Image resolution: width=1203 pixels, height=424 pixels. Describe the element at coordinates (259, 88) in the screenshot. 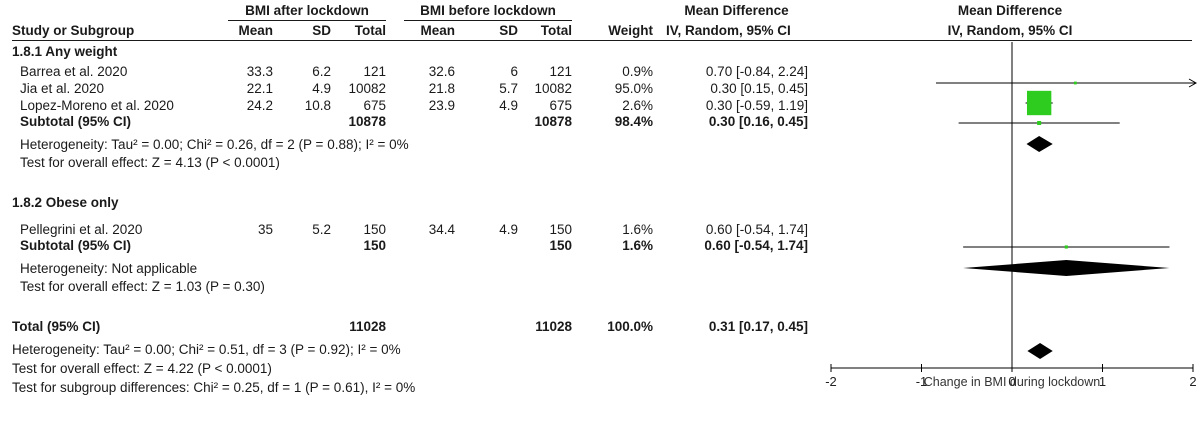

I see `mean-after: 22.1` at that location.